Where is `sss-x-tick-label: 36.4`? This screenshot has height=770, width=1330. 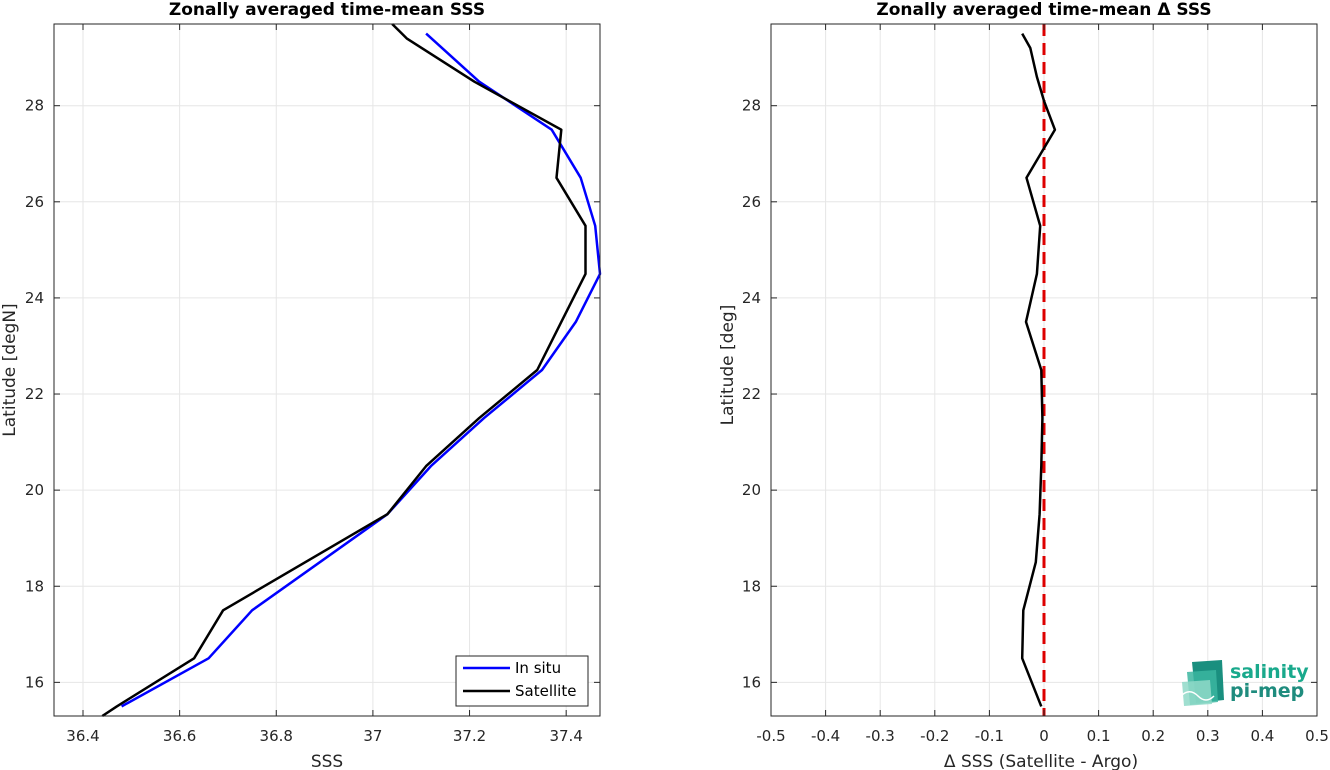 sss-x-tick-label: 36.4 is located at coordinates (82, 736).